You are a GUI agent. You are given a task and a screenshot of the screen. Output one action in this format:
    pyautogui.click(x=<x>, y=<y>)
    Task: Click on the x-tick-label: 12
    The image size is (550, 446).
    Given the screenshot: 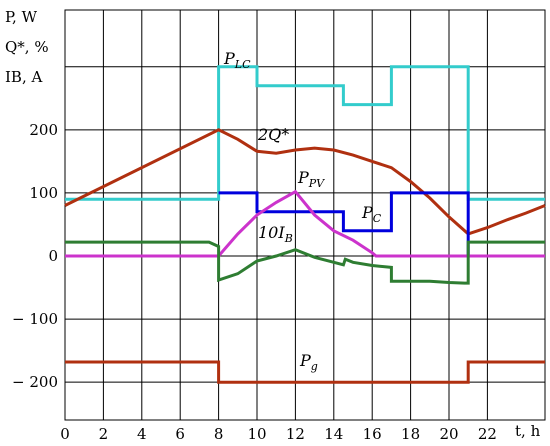 What is the action you would take?
    pyautogui.click(x=295, y=434)
    